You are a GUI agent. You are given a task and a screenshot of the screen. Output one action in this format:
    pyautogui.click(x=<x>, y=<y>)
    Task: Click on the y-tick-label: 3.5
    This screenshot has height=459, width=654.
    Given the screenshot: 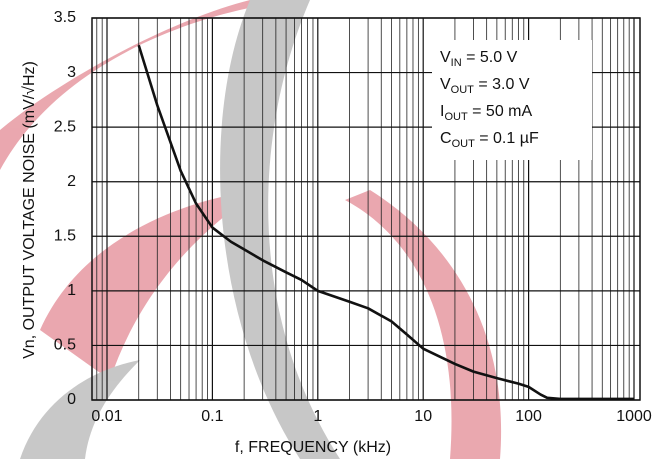 What is the action you would take?
    pyautogui.click(x=65, y=17)
    